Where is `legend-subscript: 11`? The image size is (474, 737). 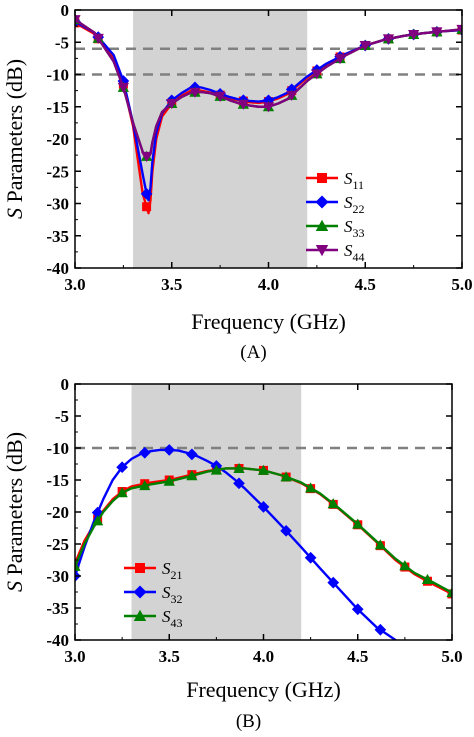 legend-subscript: 11 is located at coordinates (359, 185).